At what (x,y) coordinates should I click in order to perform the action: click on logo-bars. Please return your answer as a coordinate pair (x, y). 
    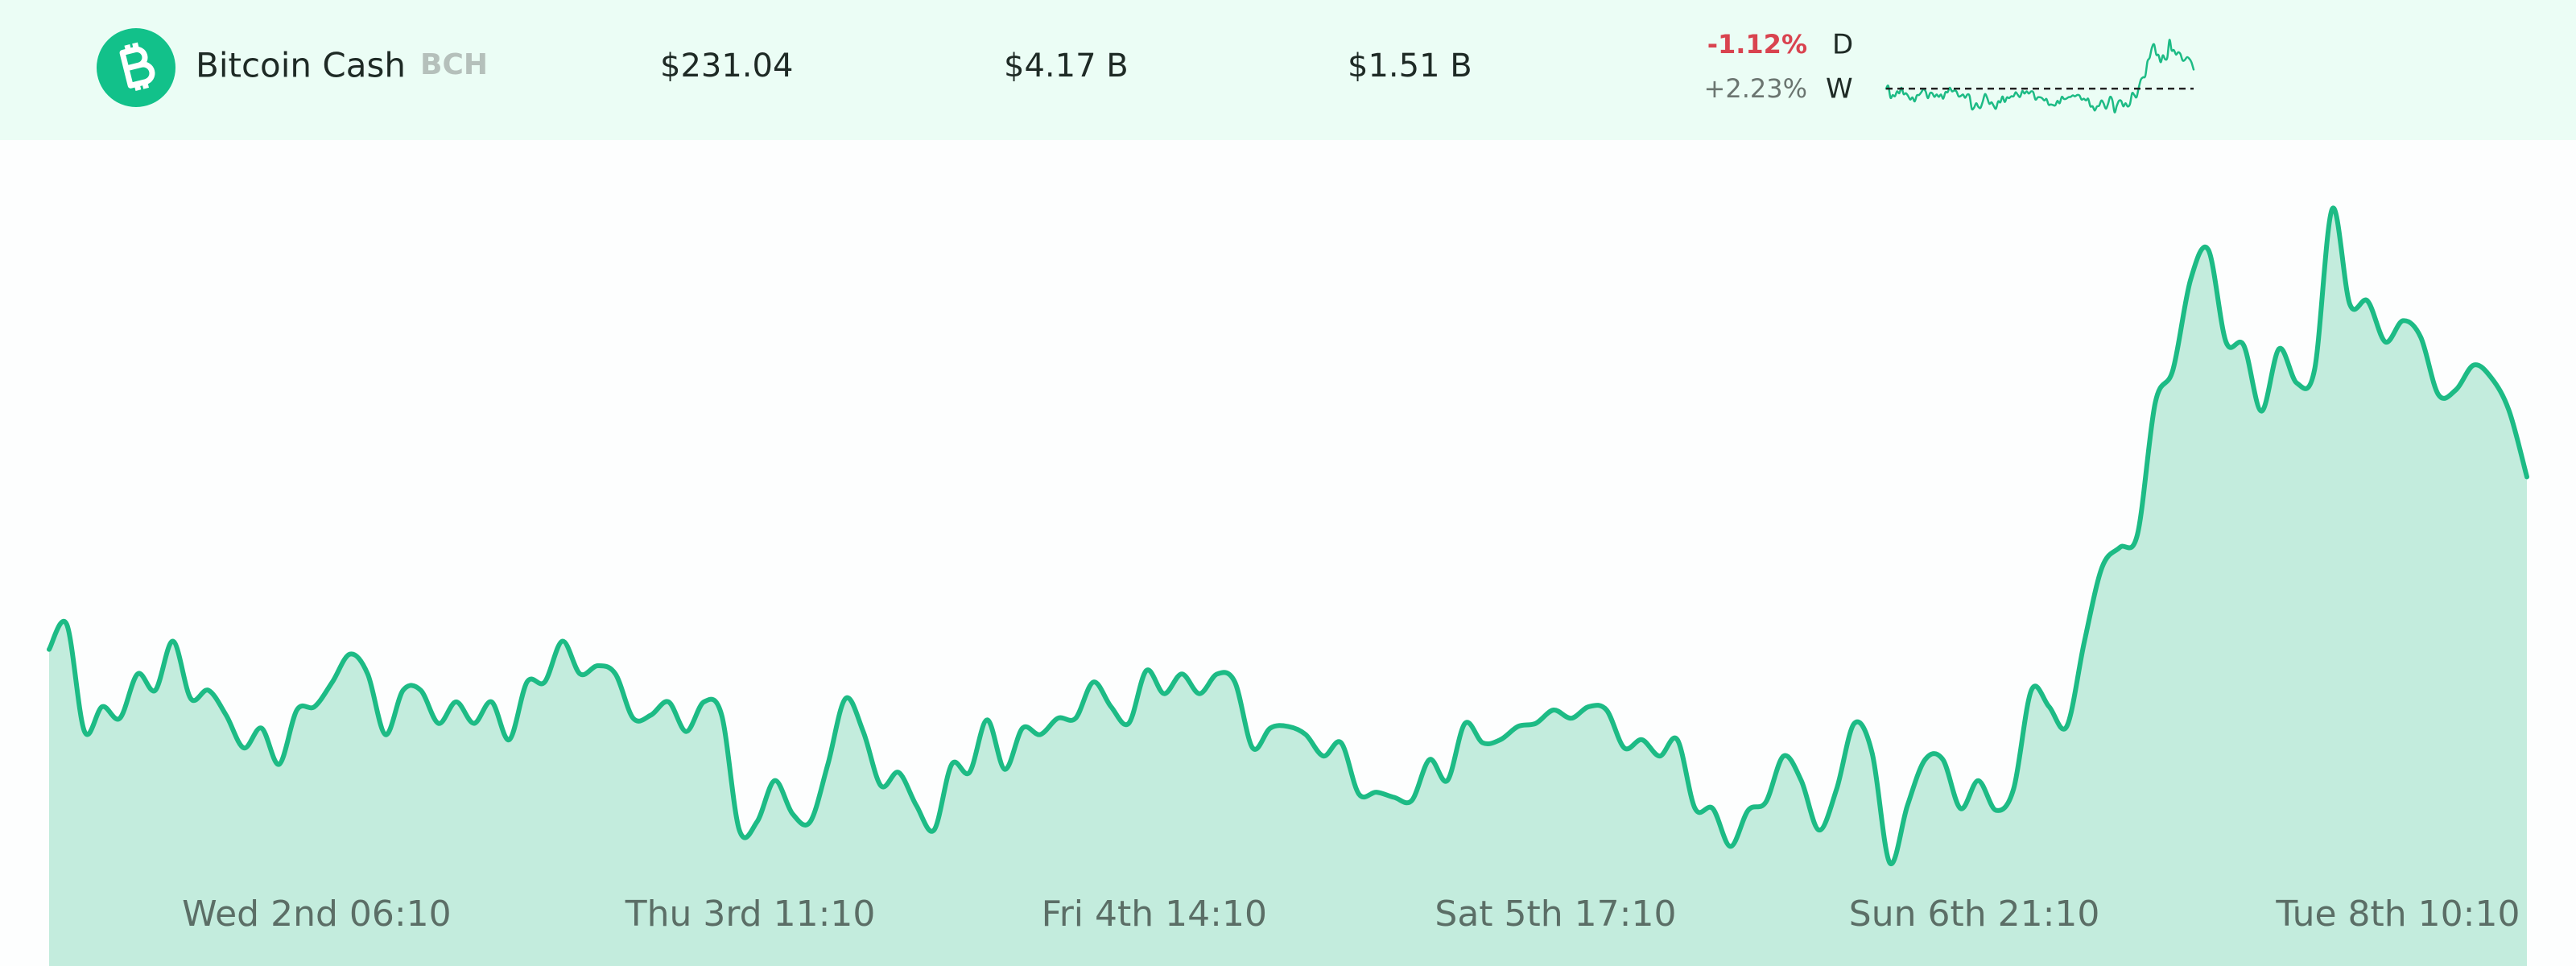
    Looking at the image, I should click on (136, 66).